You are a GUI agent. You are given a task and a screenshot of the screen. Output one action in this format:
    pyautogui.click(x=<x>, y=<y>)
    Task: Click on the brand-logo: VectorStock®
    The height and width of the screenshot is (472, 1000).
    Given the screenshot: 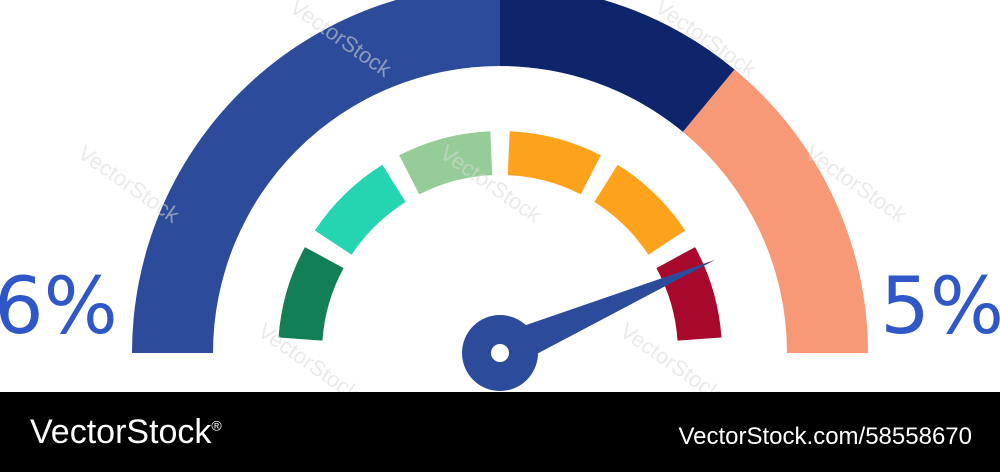 What is the action you would take?
    pyautogui.click(x=126, y=432)
    